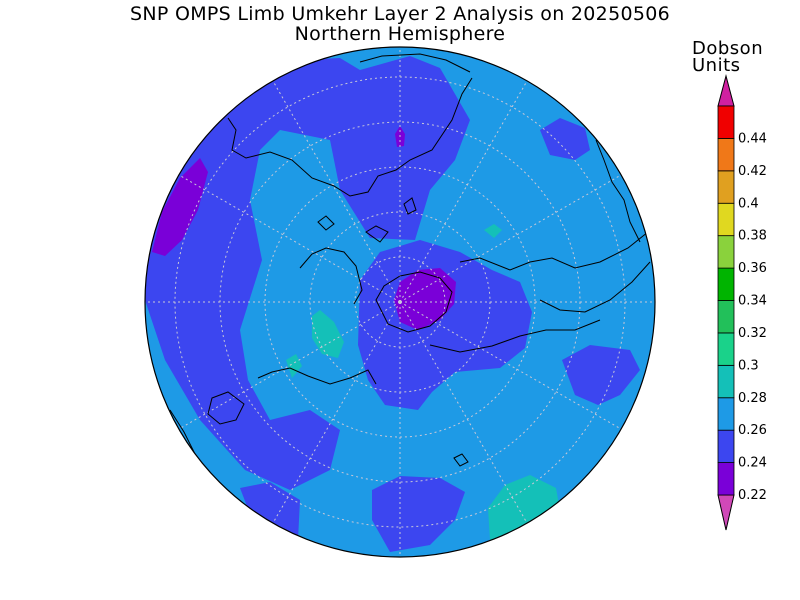  What do you see at coordinates (752, 463) in the screenshot?
I see `colorbar-tick-label: 0.24` at bounding box center [752, 463].